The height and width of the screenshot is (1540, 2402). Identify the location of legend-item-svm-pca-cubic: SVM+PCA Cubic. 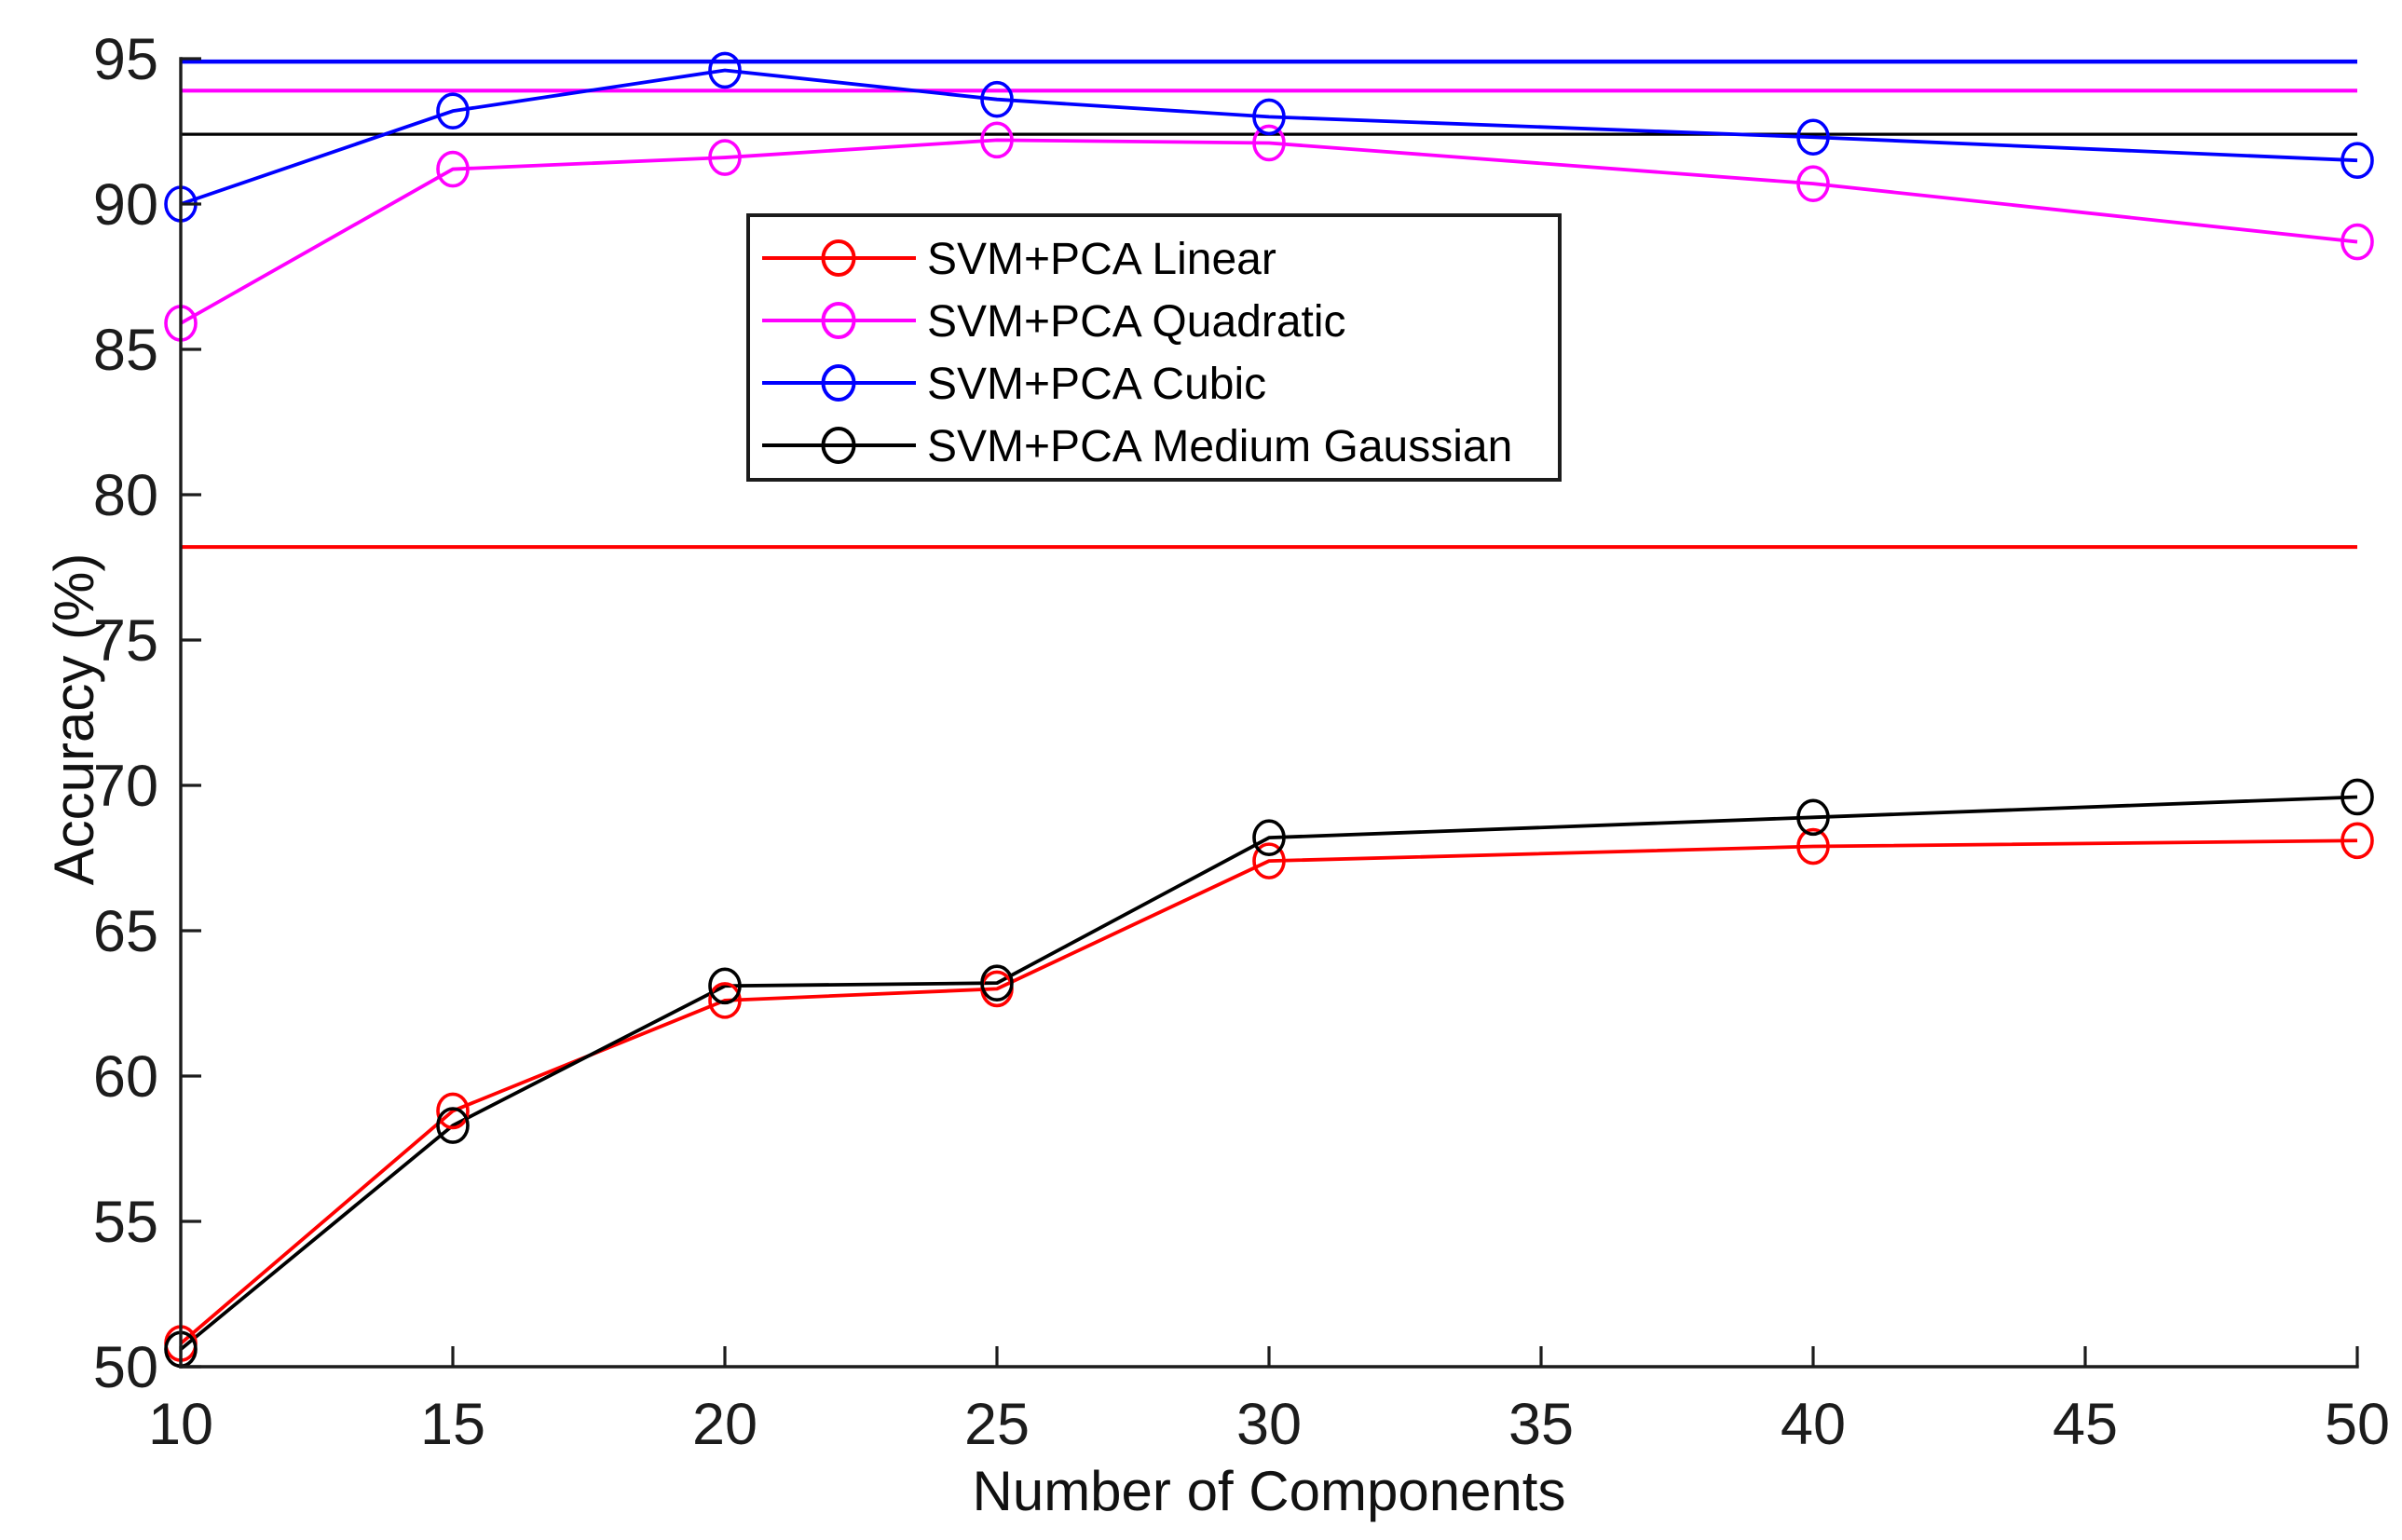
(1014, 384).